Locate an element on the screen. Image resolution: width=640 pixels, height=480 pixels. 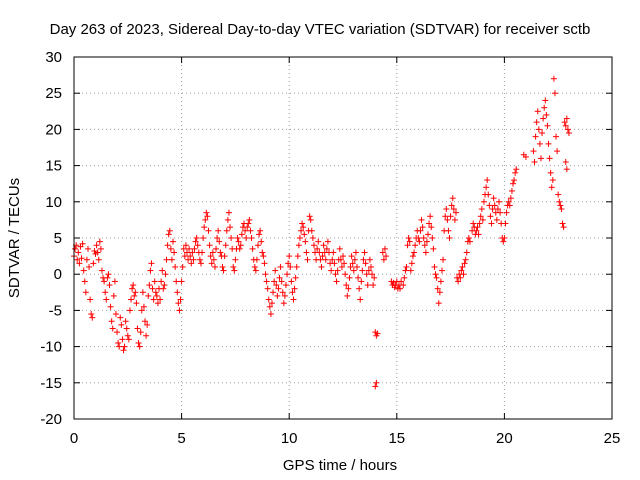
x-tick-label: 5 is located at coordinates (181, 438).